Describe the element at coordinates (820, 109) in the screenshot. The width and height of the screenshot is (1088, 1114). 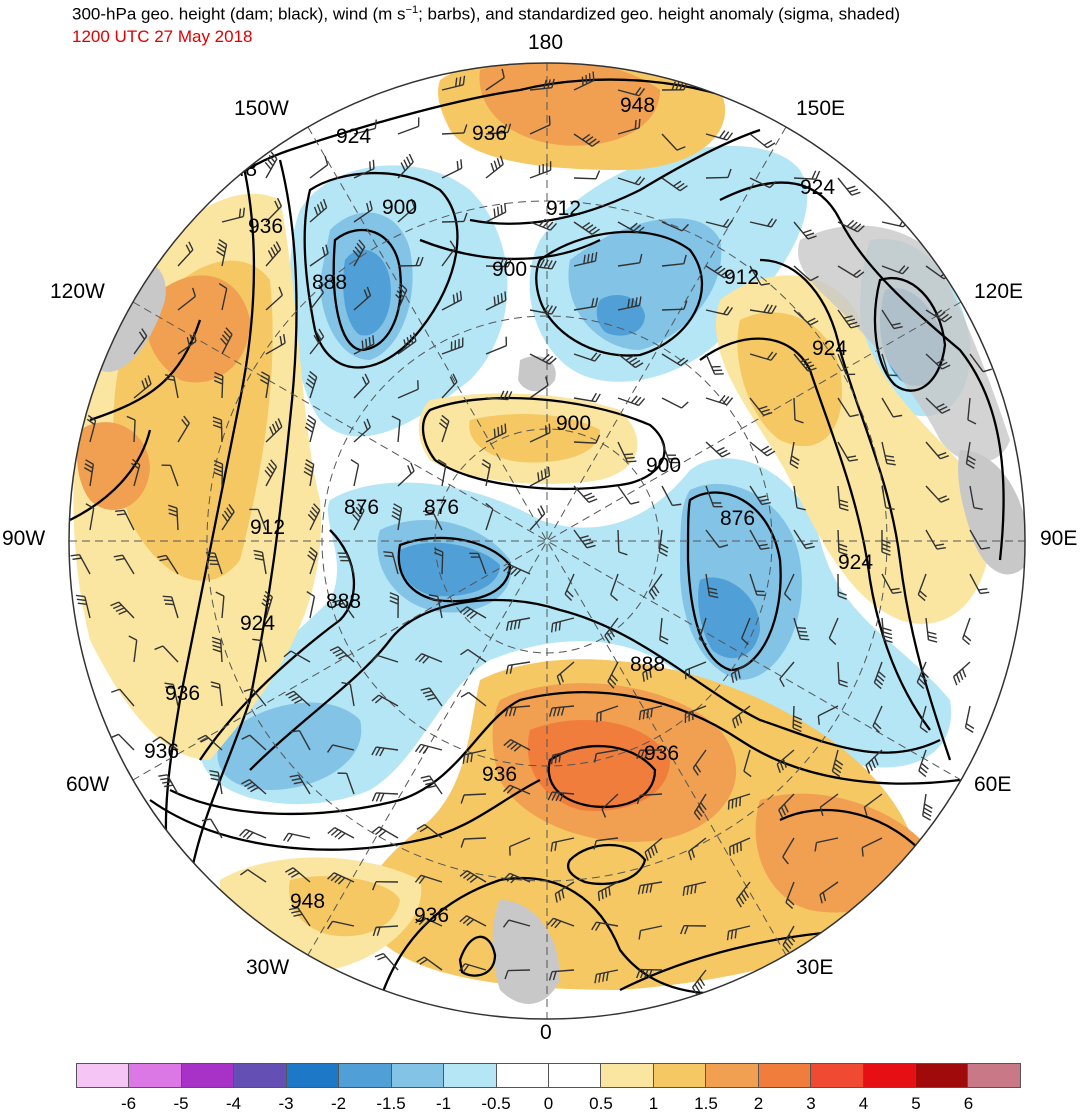
I see `lon-label-150e: 150E` at that location.